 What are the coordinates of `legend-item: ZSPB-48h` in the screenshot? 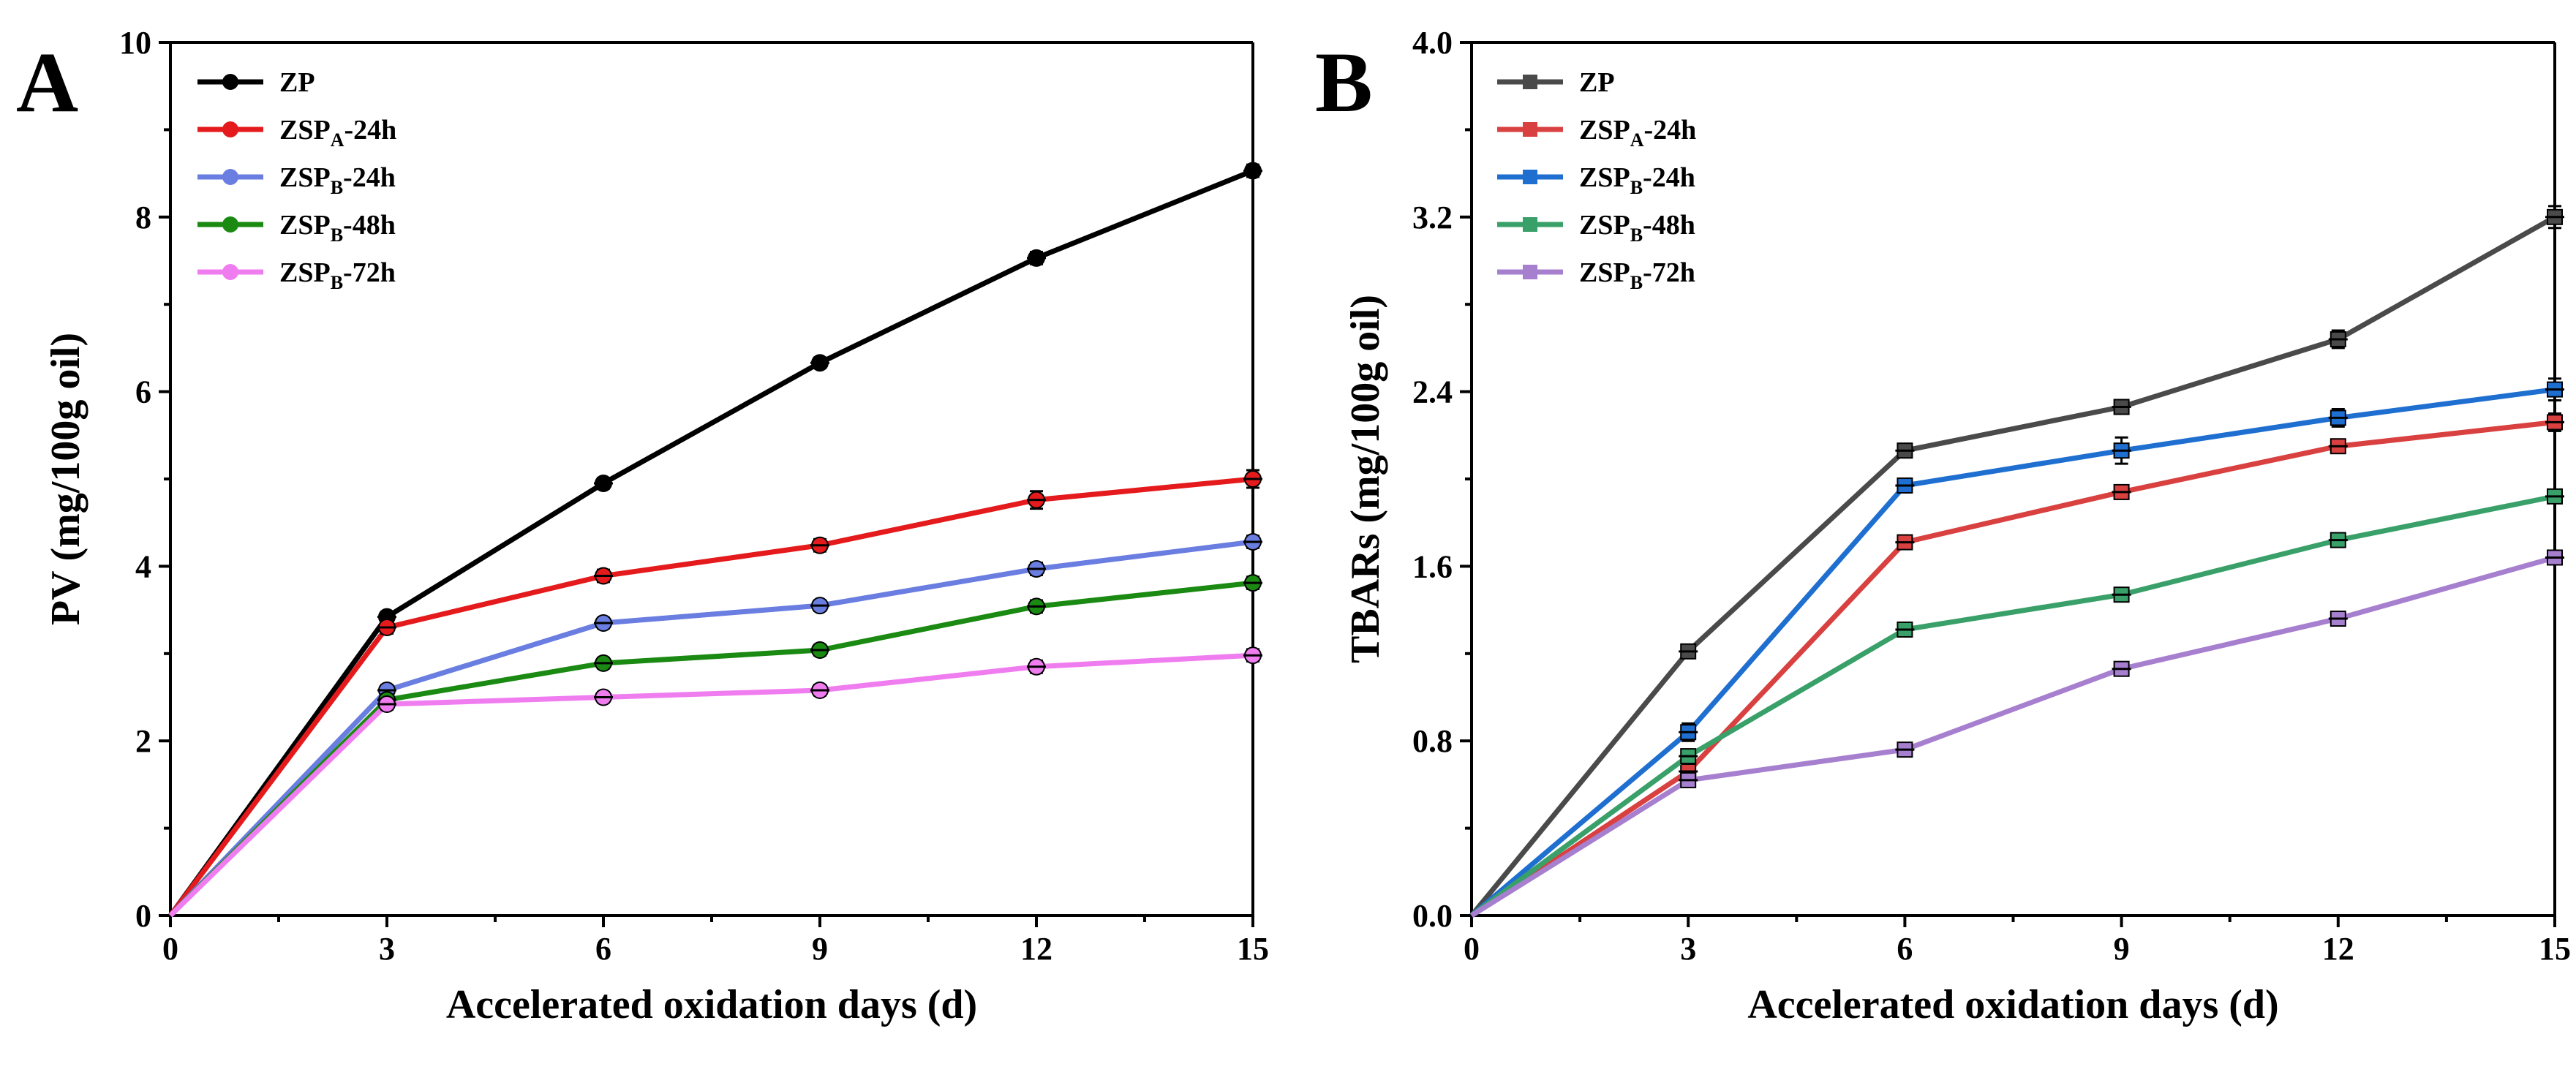 It's located at (296, 228).